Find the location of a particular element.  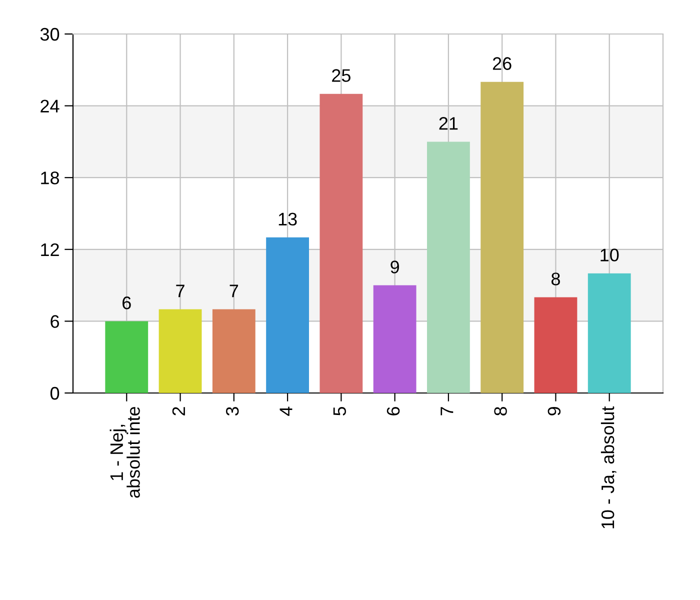

data-label: 6 is located at coordinates (126, 303).